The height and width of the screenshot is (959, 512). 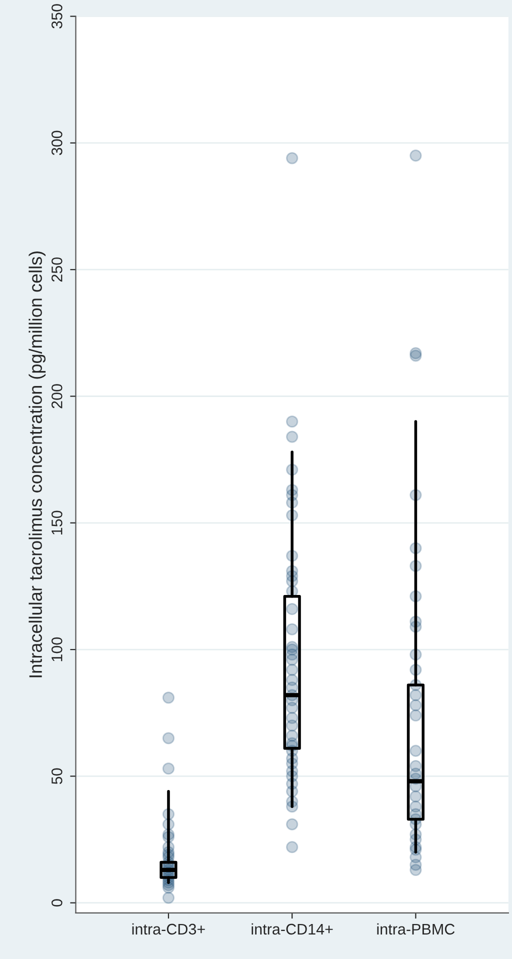 I want to click on y-axis-title: Intracellular tacrolimus concentration (pg/million cells), so click(x=37, y=465).